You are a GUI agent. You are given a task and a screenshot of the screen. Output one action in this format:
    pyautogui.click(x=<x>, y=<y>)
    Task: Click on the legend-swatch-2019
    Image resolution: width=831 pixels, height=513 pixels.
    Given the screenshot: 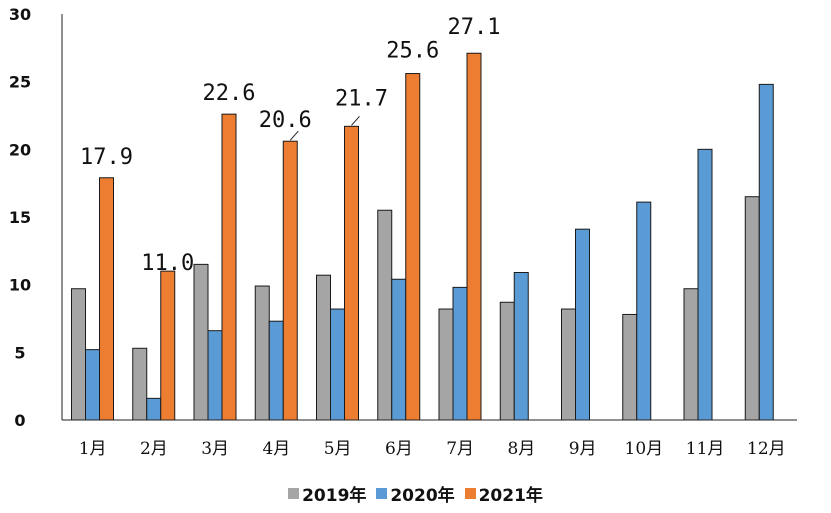 What is the action you would take?
    pyautogui.click(x=294, y=493)
    